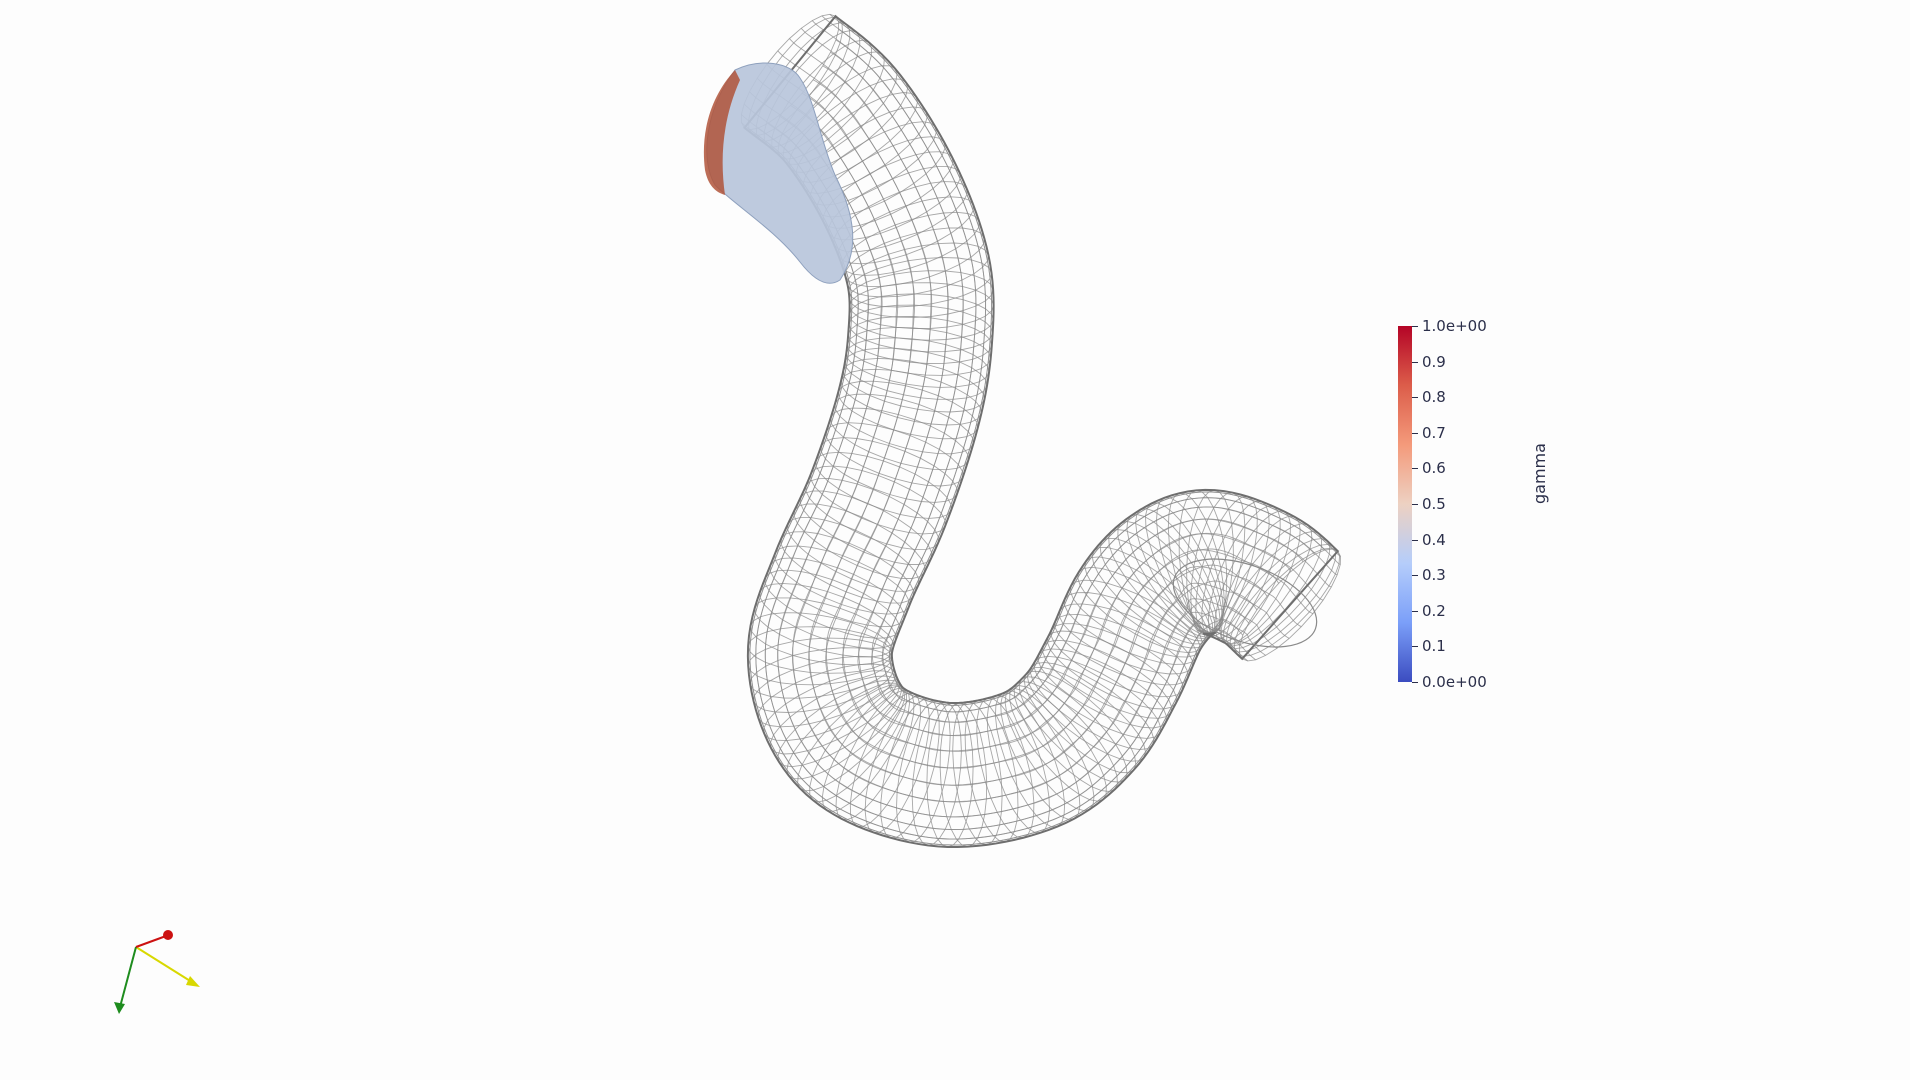 This screenshot has height=1080, width=1910. What do you see at coordinates (1245, 603) in the screenshot?
I see `outlet-cap` at bounding box center [1245, 603].